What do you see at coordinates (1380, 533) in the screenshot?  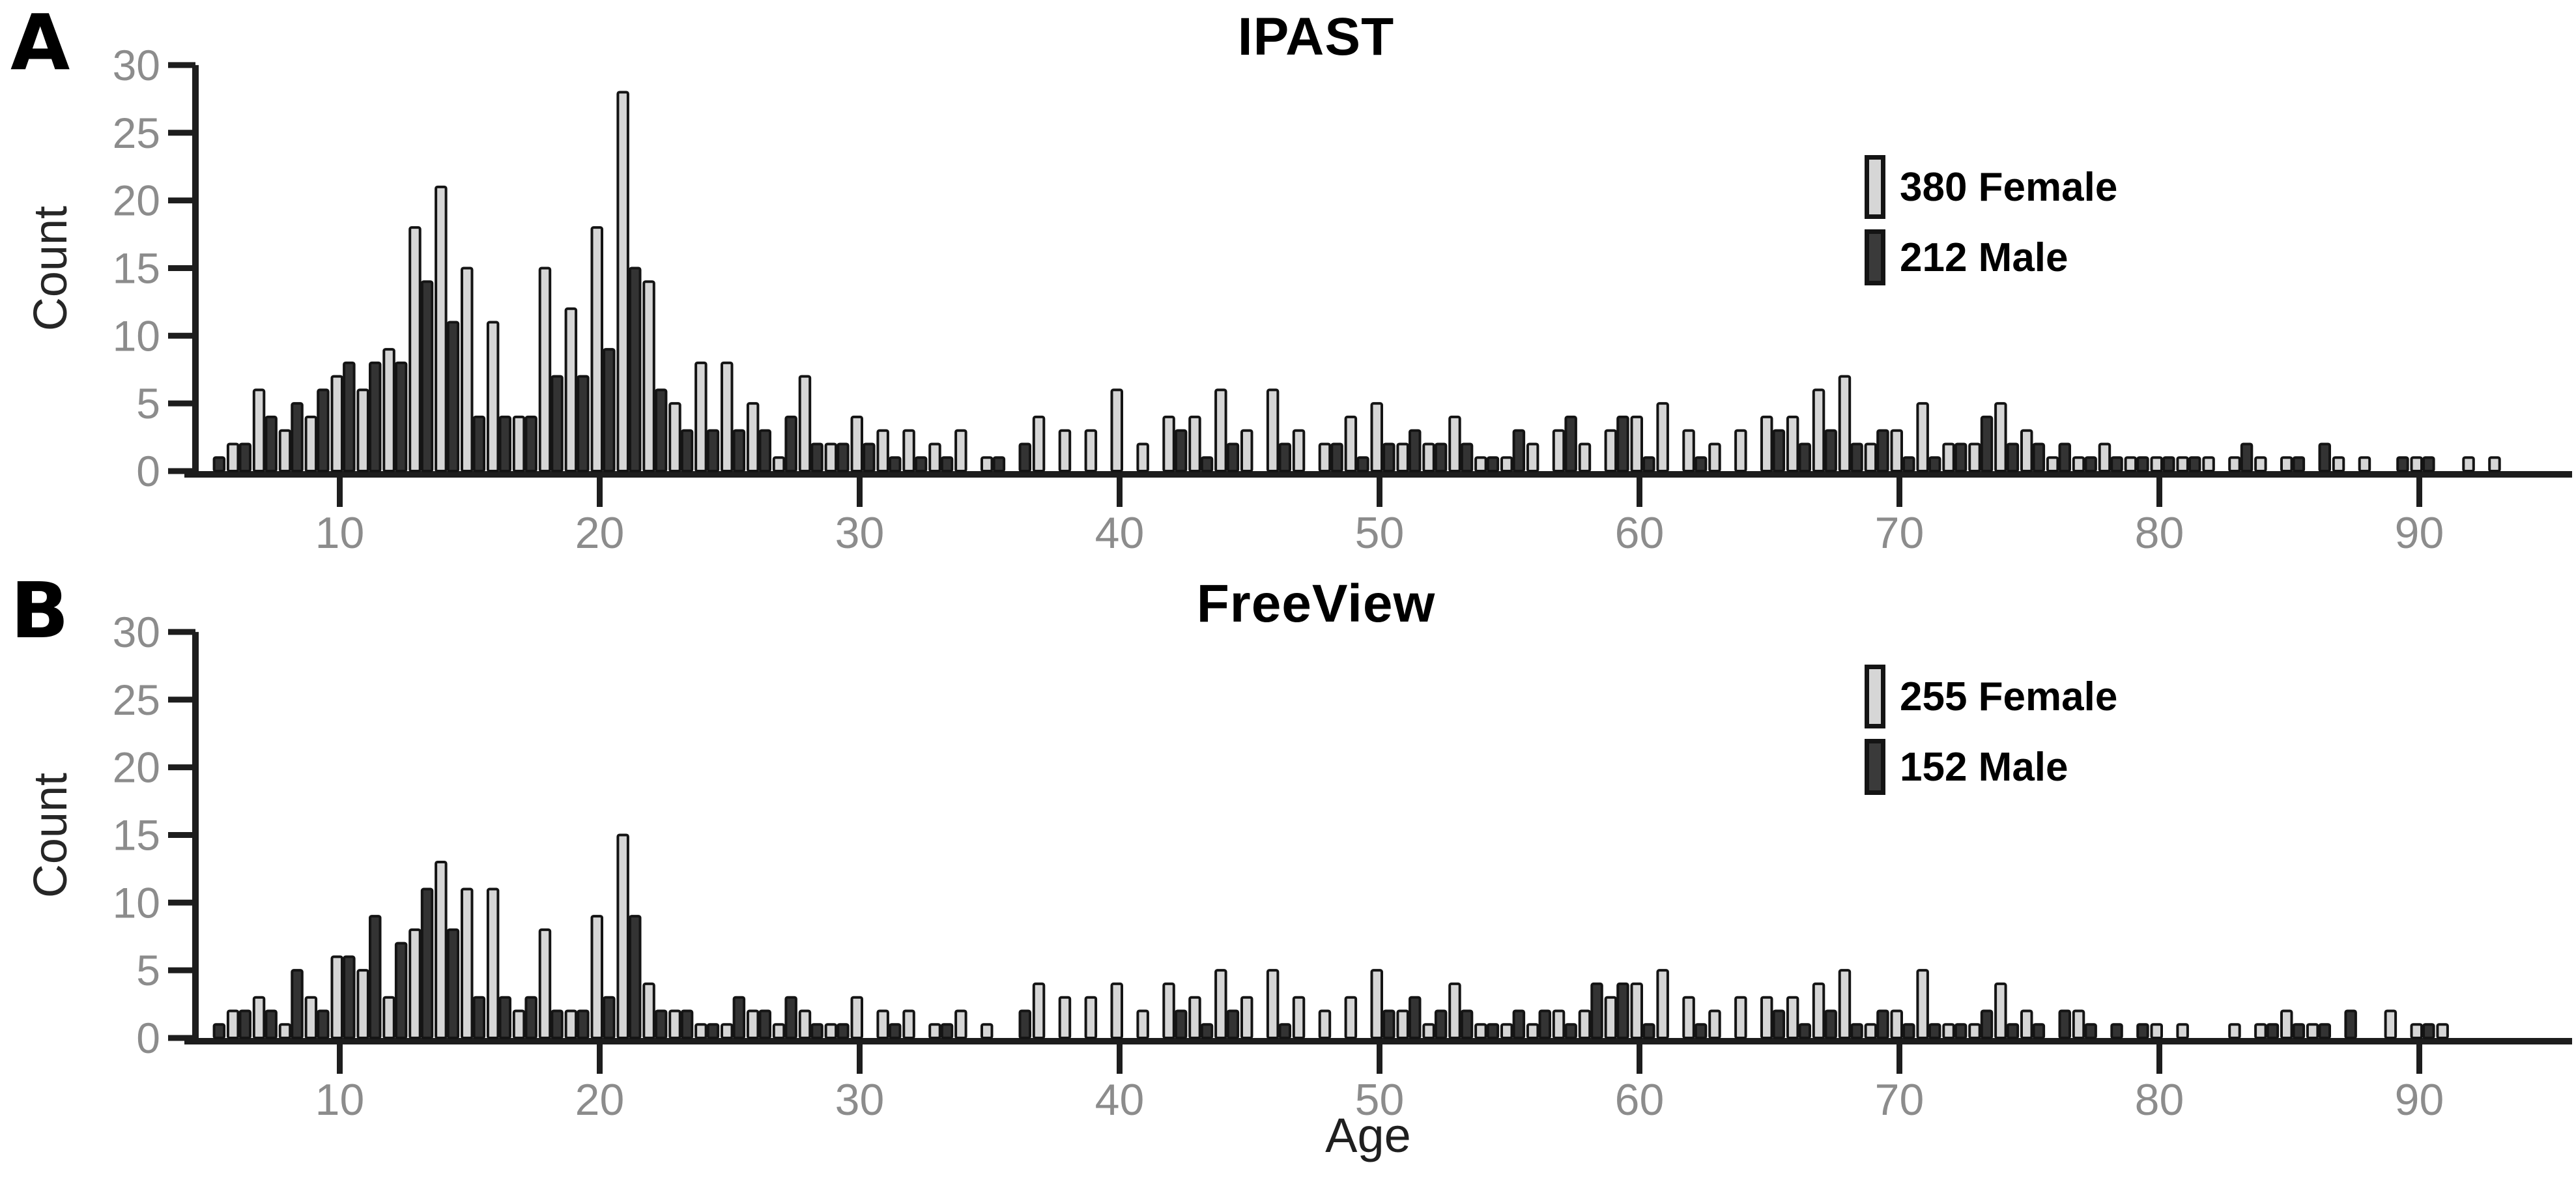 I see `panel-a-x-tick-label: 50` at bounding box center [1380, 533].